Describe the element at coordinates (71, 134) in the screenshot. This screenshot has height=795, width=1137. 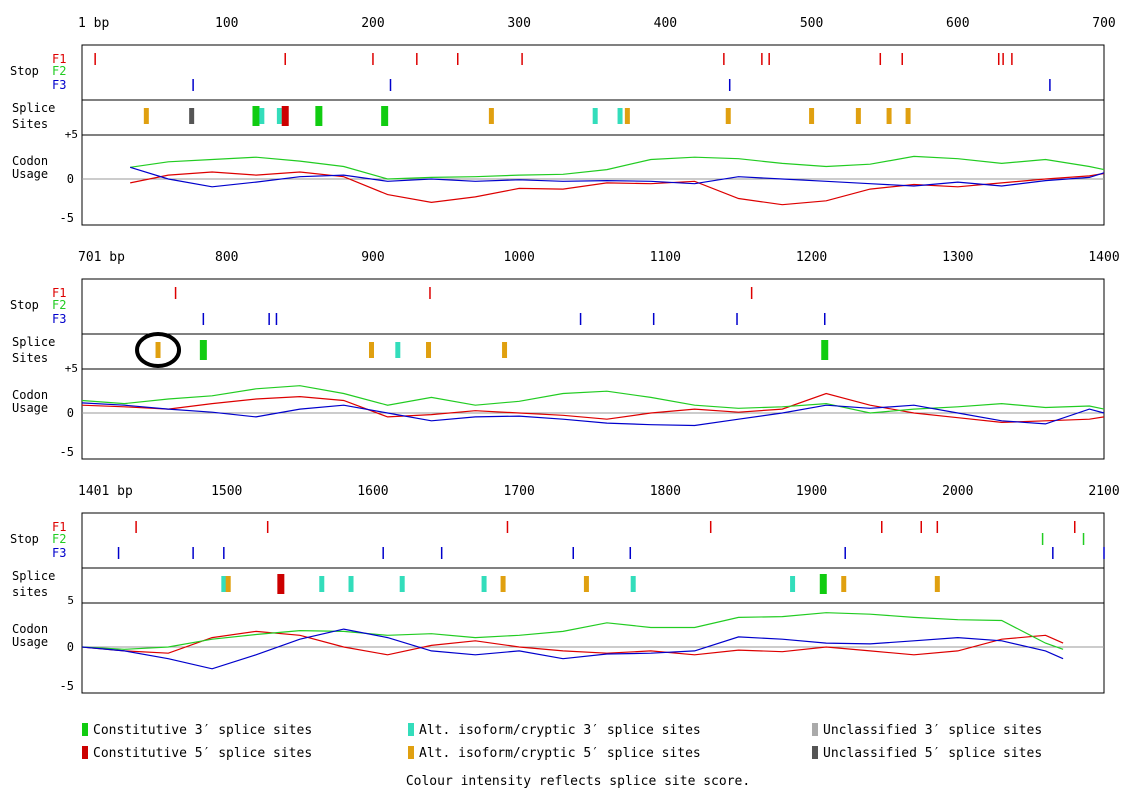
I see `splice-scale-label: +5` at that location.